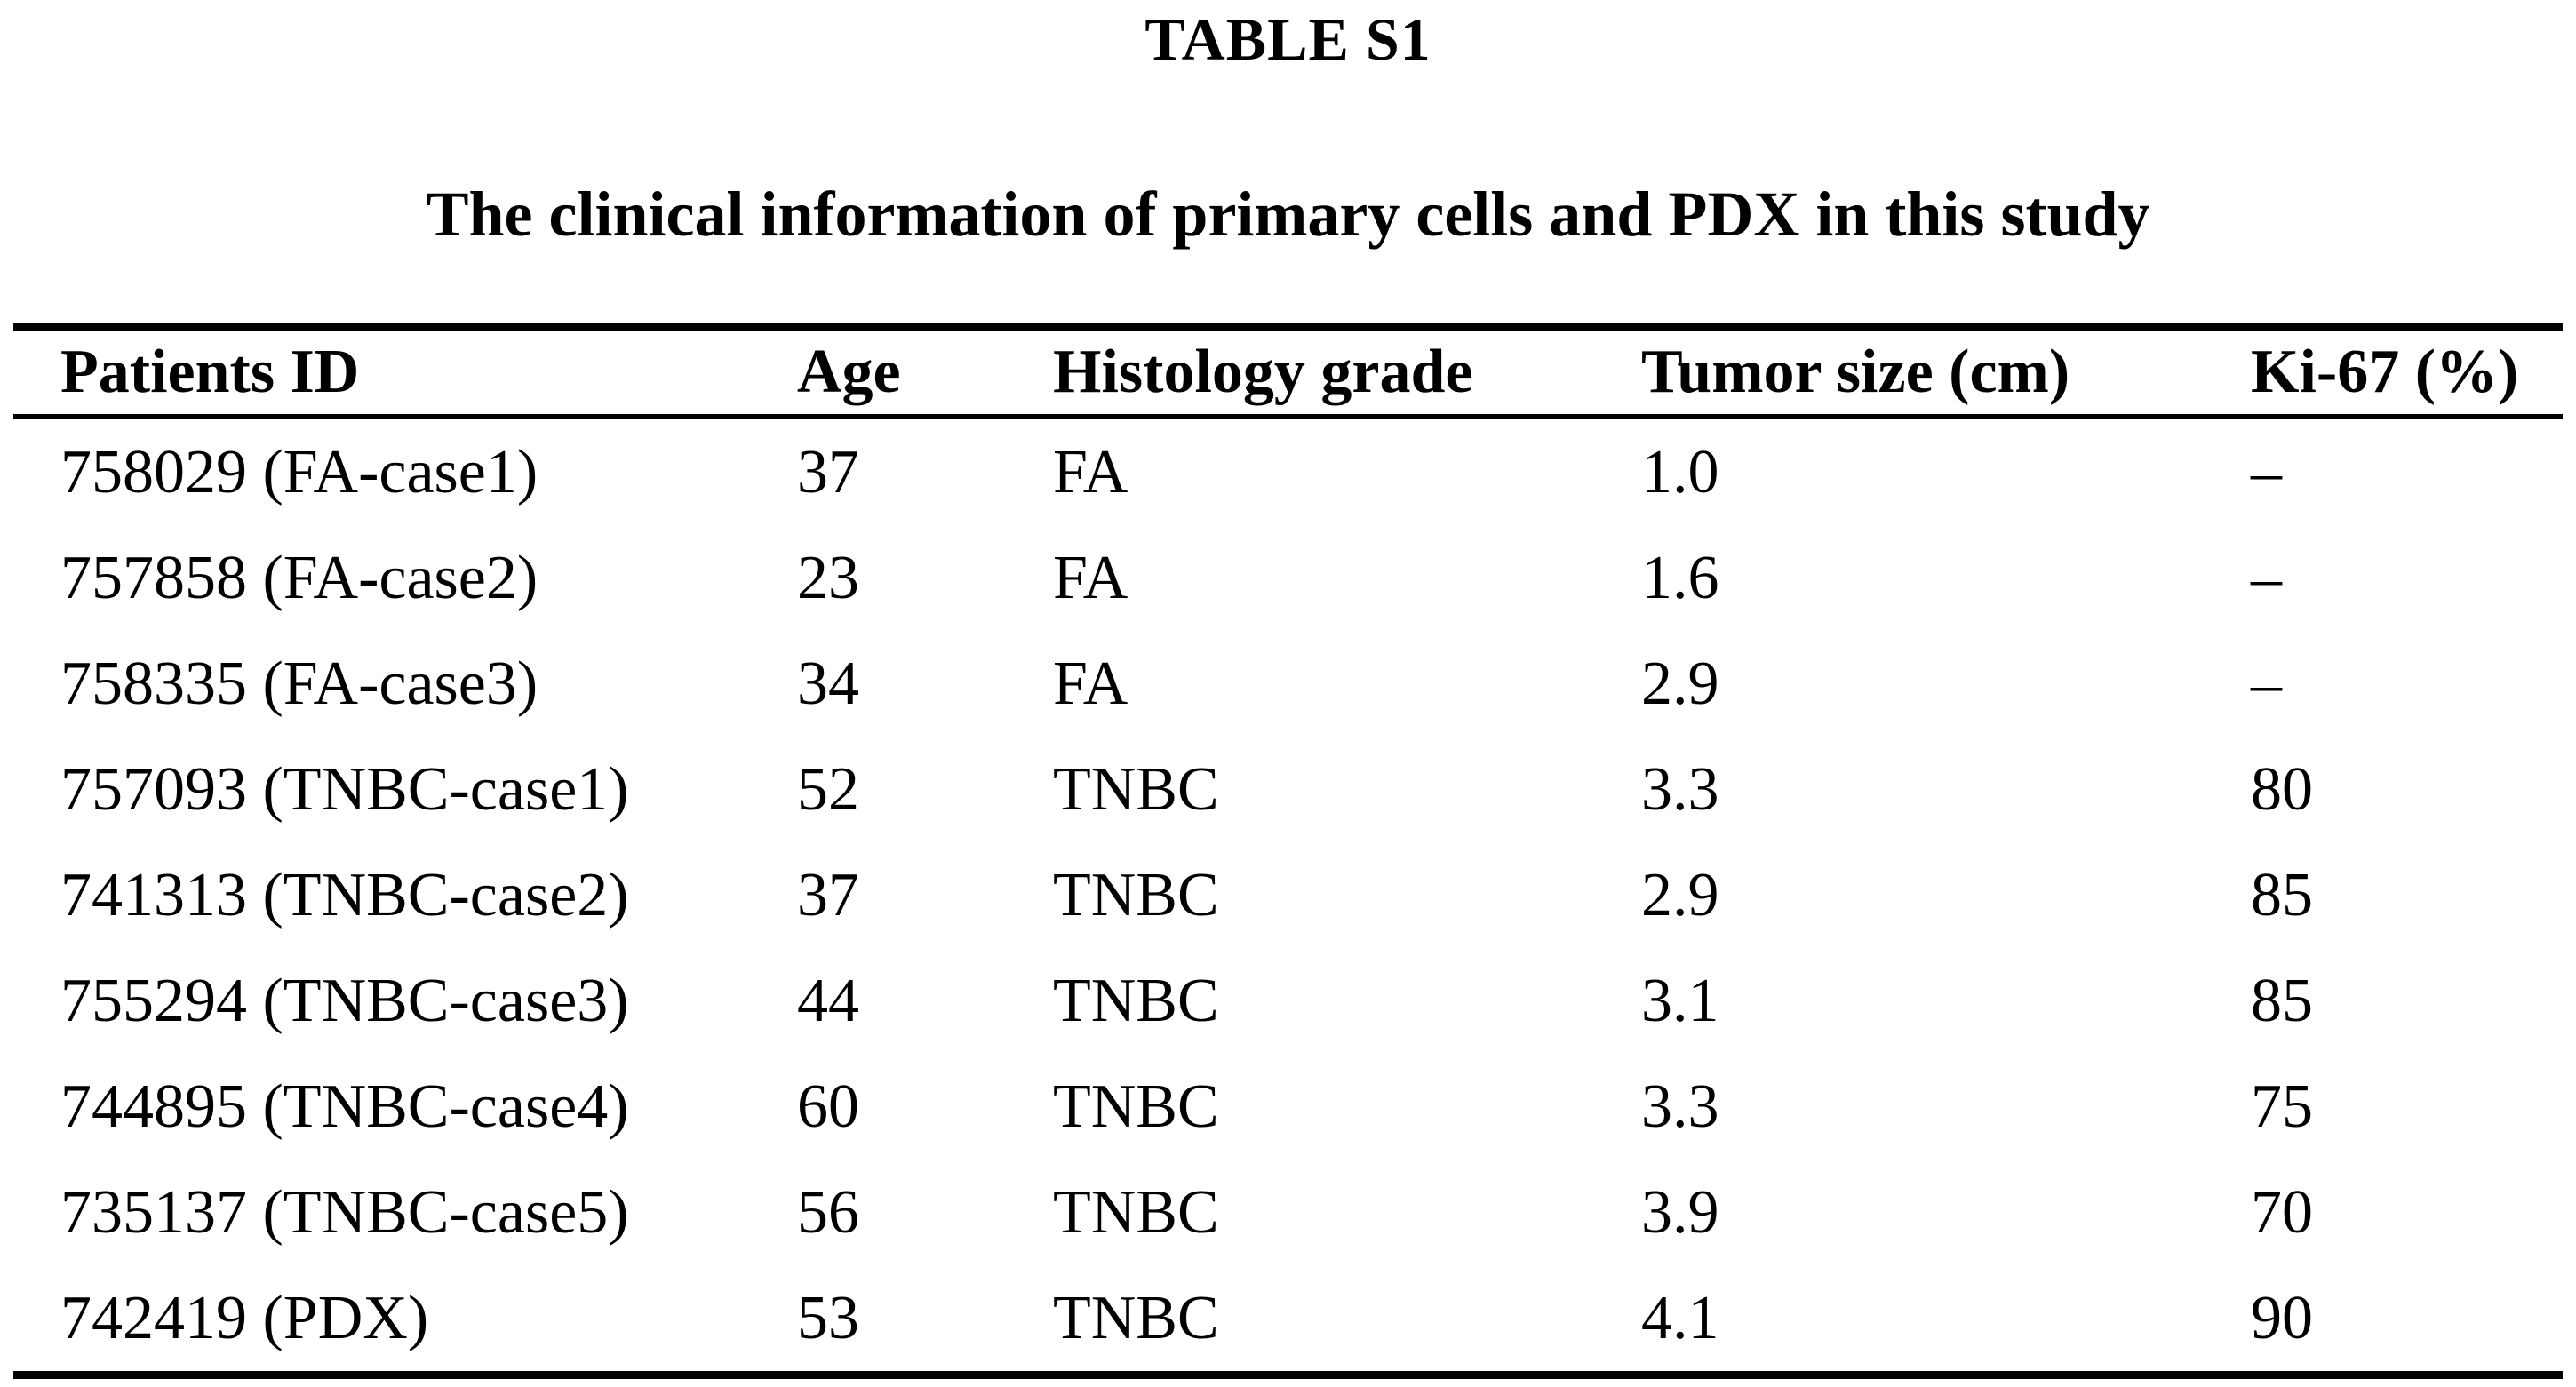  What do you see at coordinates (299, 684) in the screenshot?
I see `cell-patients-id: 758335 (FA-case3)` at bounding box center [299, 684].